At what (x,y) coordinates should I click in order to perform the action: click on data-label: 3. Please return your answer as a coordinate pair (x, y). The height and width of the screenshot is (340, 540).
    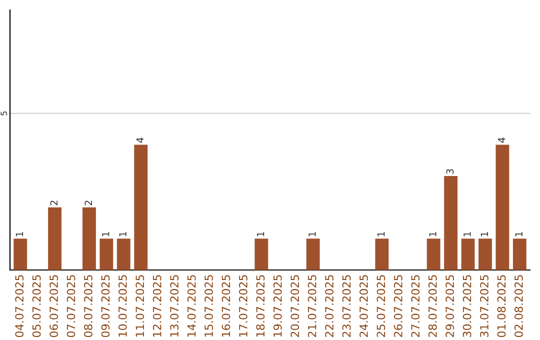
    Looking at the image, I should click on (450, 171).